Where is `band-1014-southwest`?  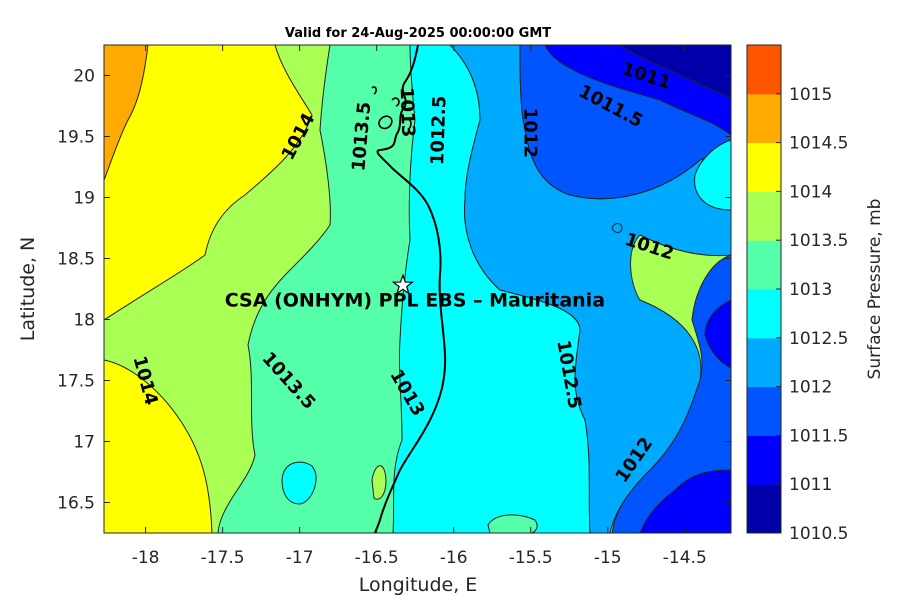 band-1014-southwest is located at coordinates (158, 446).